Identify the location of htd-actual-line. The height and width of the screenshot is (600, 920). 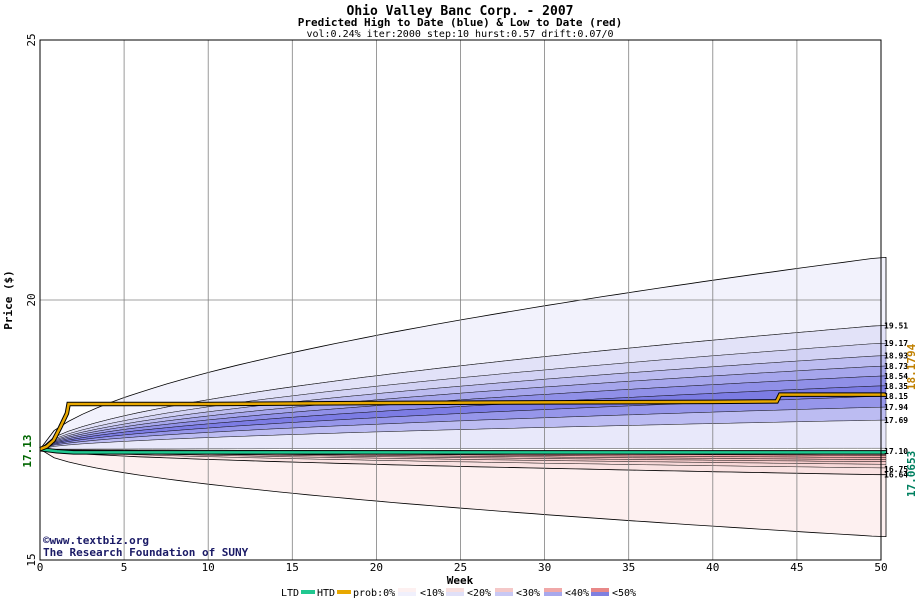
(462, 422).